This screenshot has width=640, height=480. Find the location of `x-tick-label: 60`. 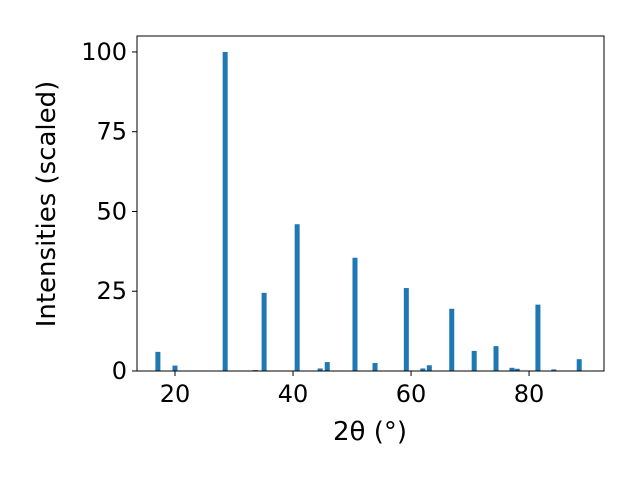

x-tick-label: 60 is located at coordinates (411, 394).